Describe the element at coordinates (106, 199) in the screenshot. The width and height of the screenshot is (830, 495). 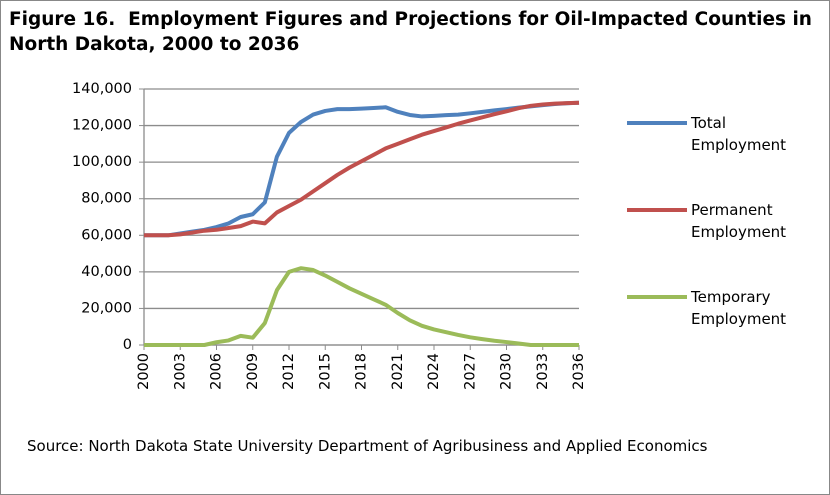
I see `y-tick-label: 80,000` at that location.